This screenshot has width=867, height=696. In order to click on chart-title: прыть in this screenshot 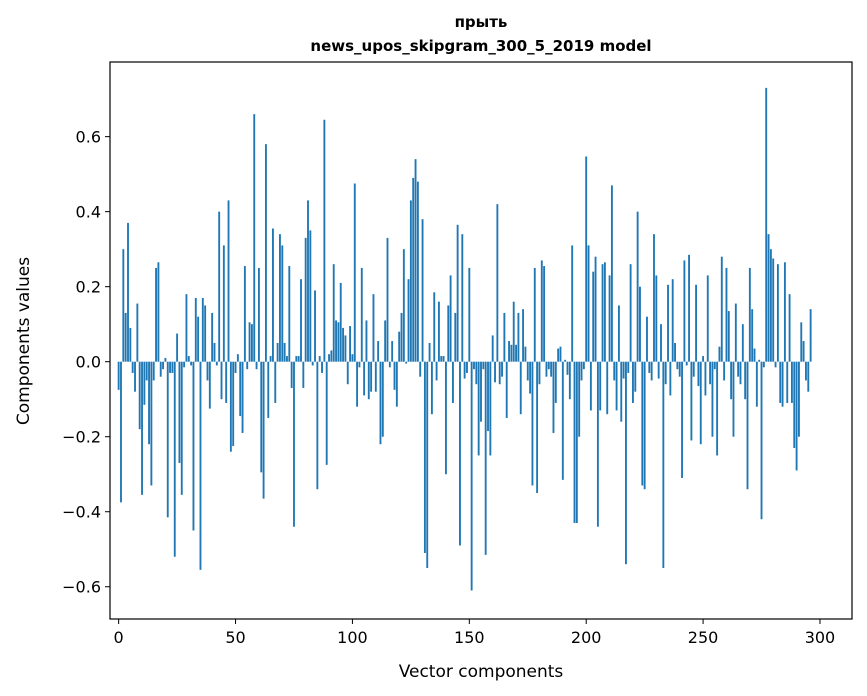, I will do `click(481, 22)`.